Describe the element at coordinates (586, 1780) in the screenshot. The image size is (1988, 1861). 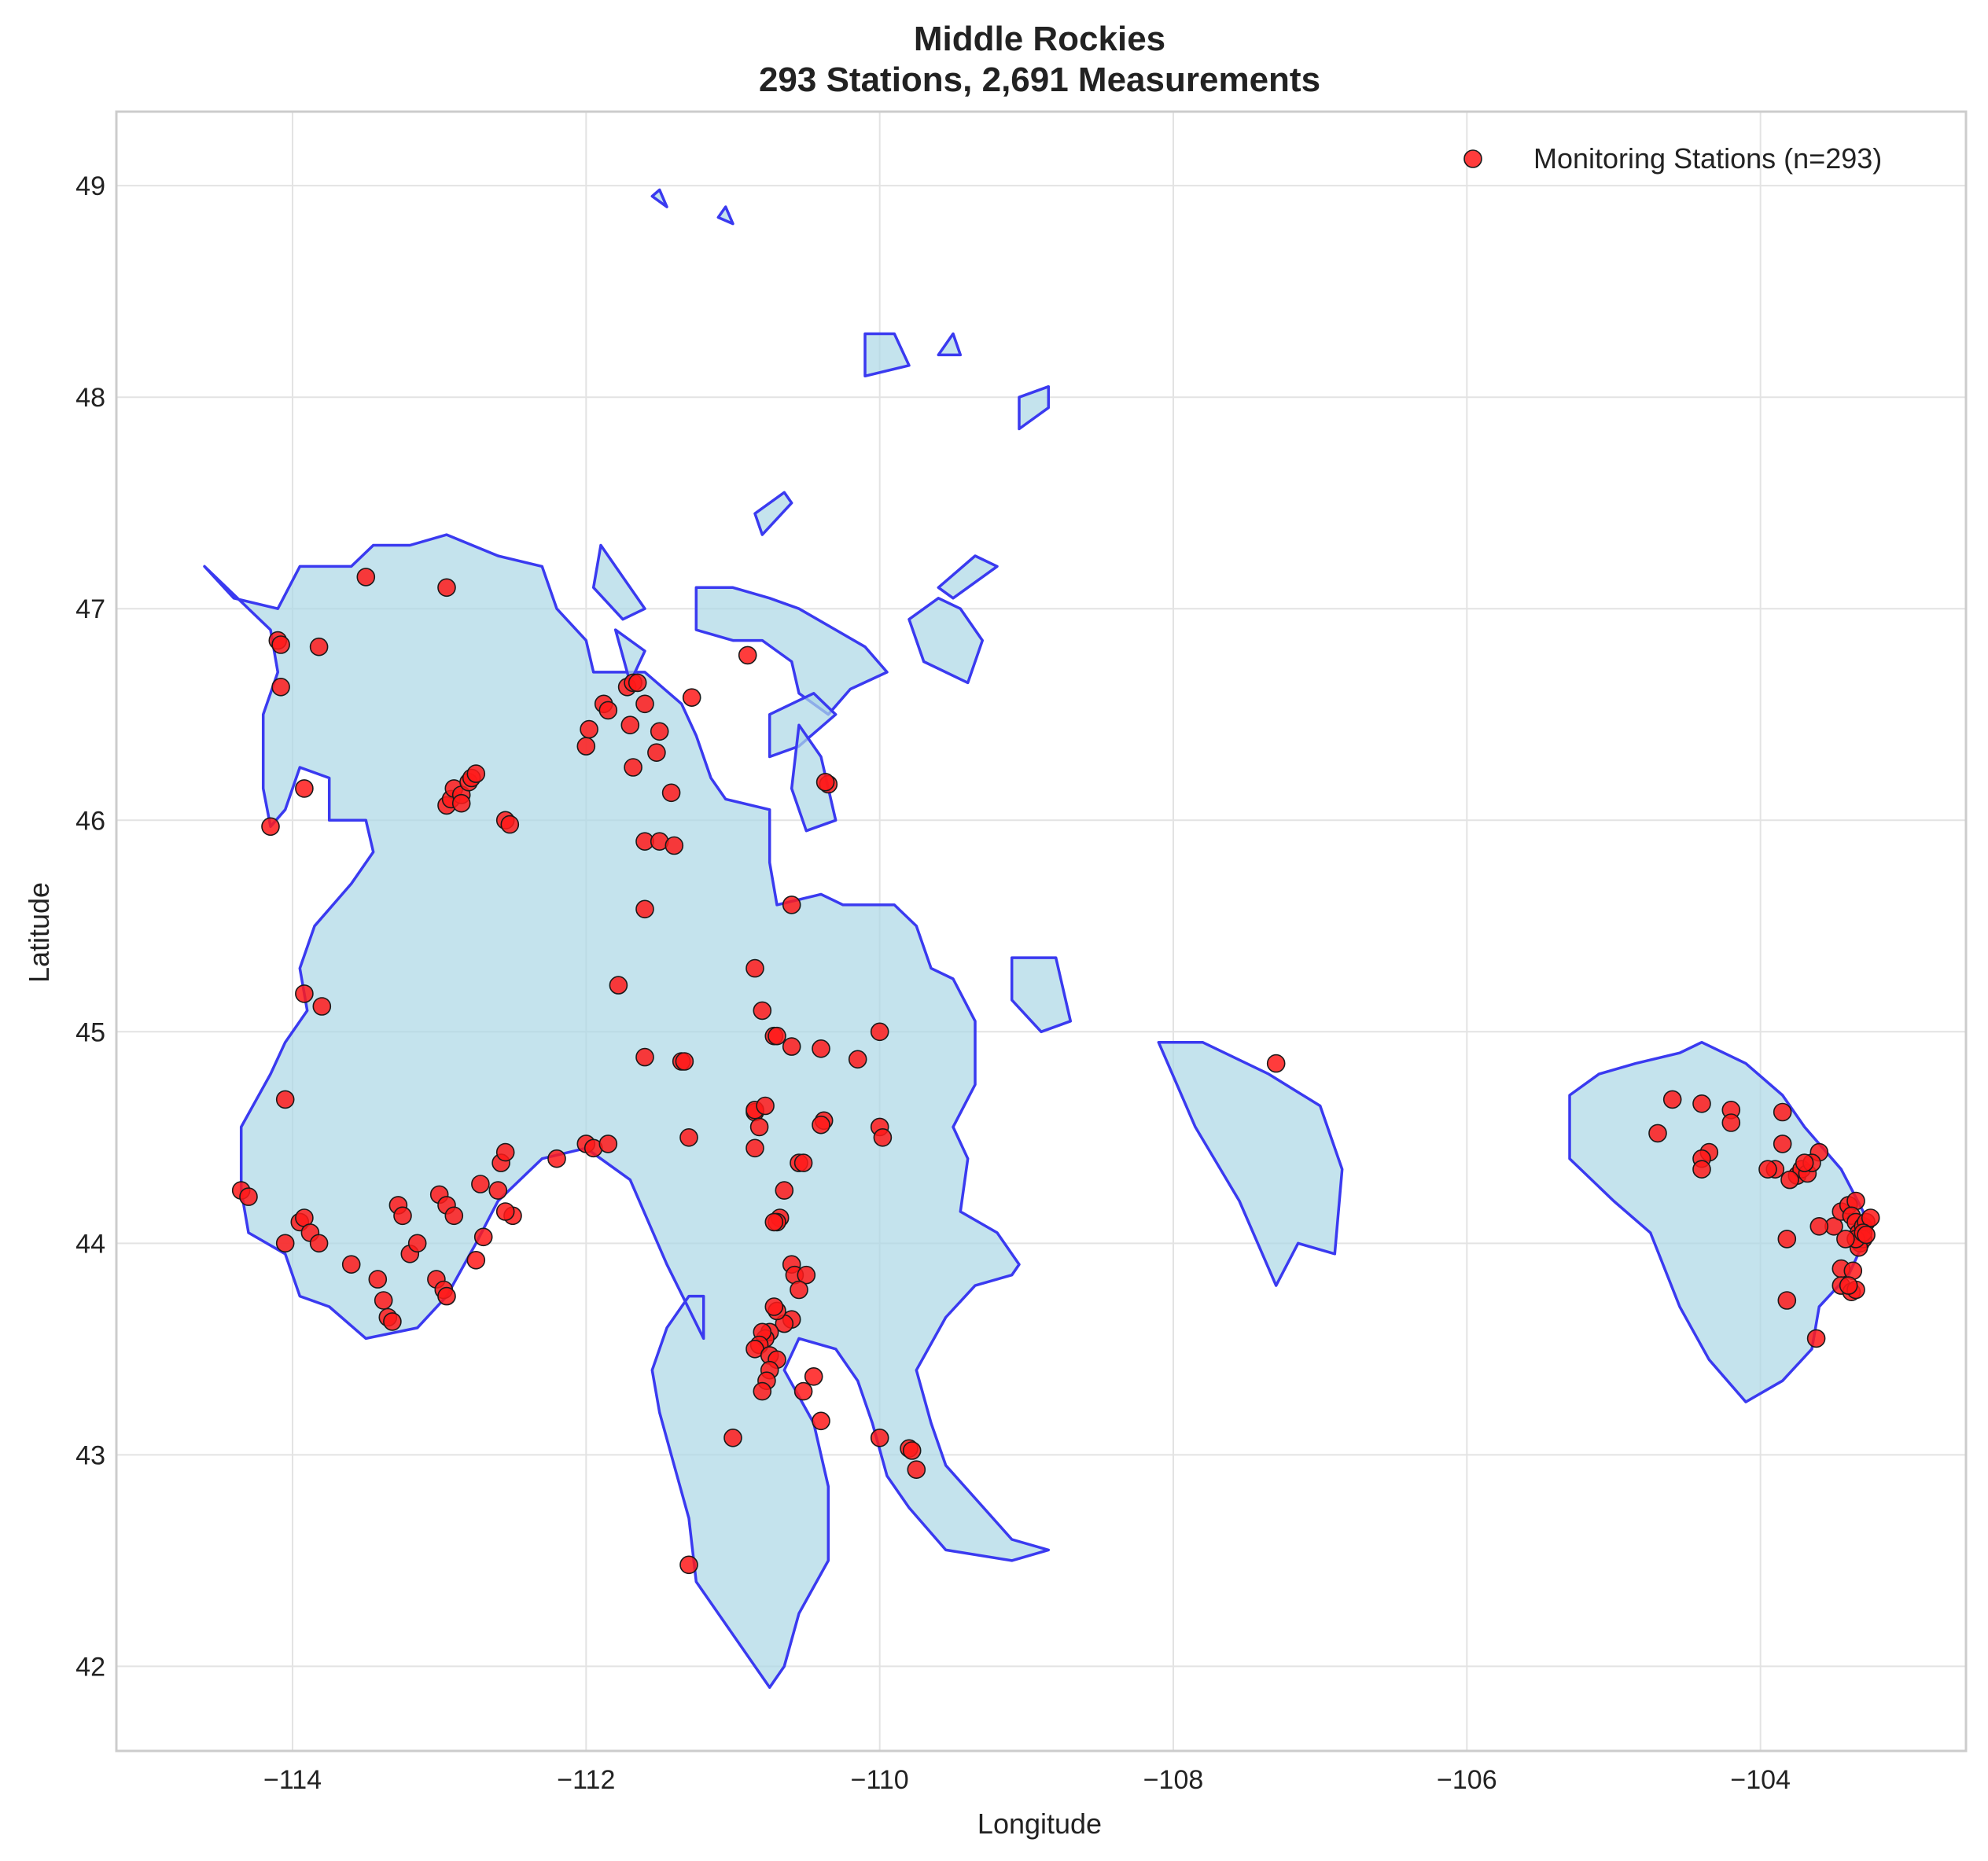
I see `x-tick-label: −112` at that location.